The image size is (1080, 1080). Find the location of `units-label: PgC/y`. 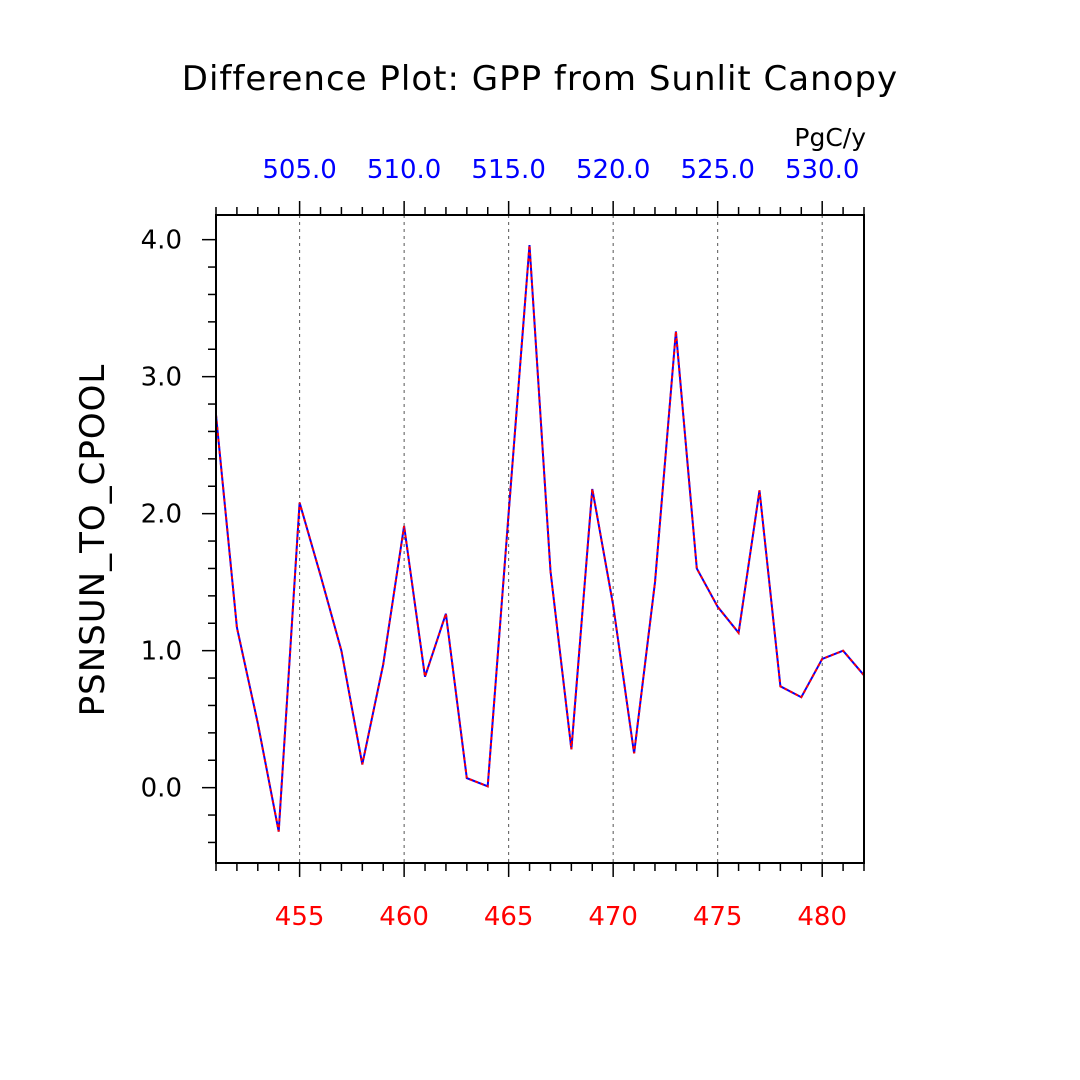

units-label: PgC/y is located at coordinates (830, 137).